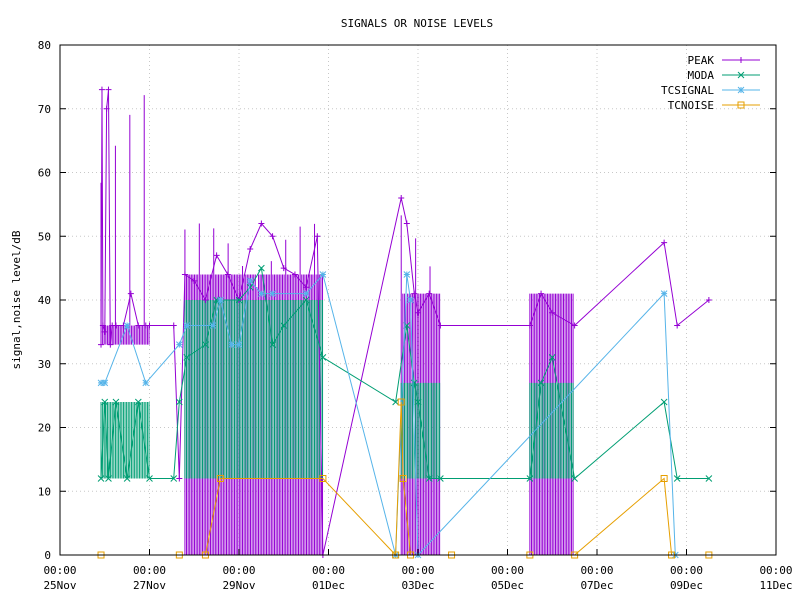 The image size is (800, 600). What do you see at coordinates (44, 45) in the screenshot?
I see `y-tick-label: 80` at bounding box center [44, 45].